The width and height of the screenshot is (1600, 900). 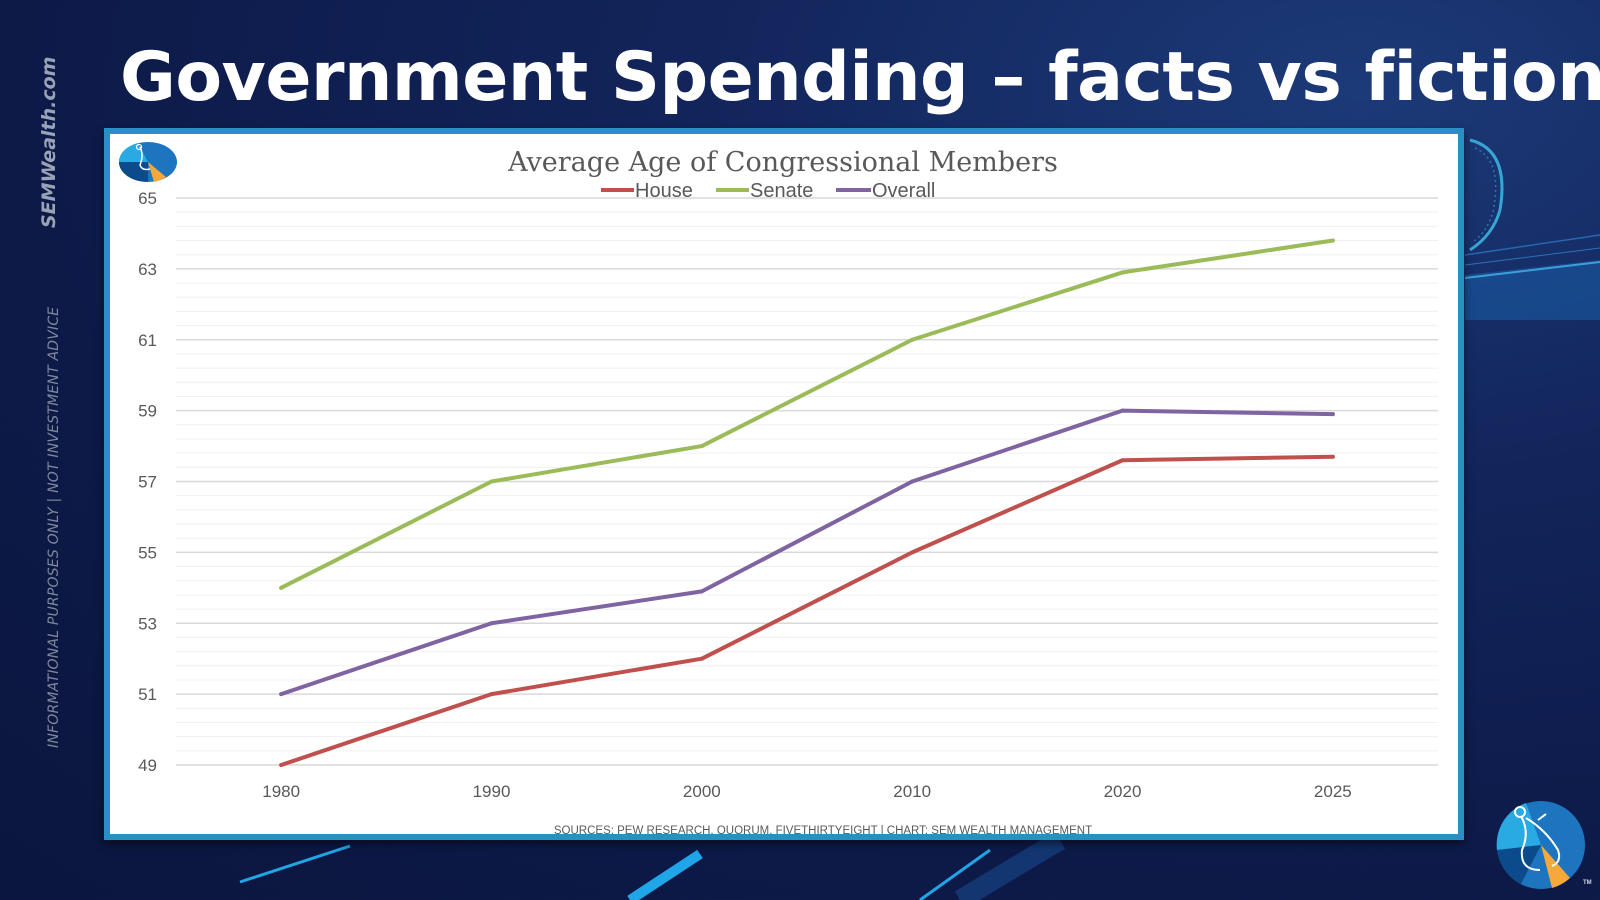 I want to click on y-tick-label: 61, so click(x=147, y=340).